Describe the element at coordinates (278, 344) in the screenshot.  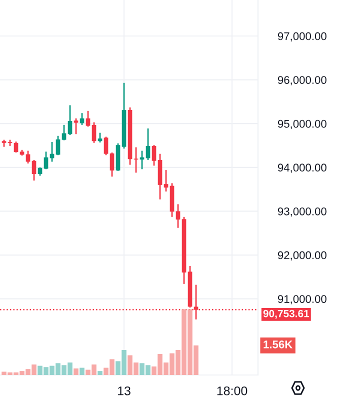
I see `text: 1.56K` at that location.